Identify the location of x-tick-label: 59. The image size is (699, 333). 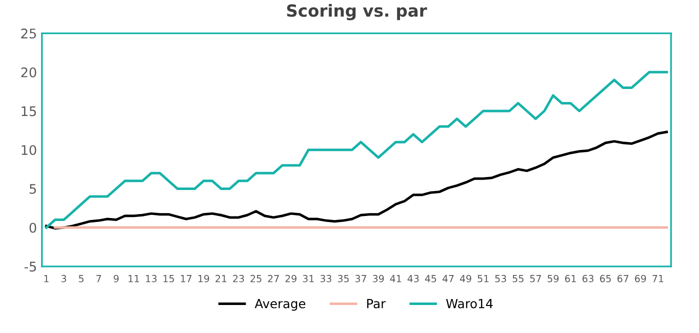
(553, 278).